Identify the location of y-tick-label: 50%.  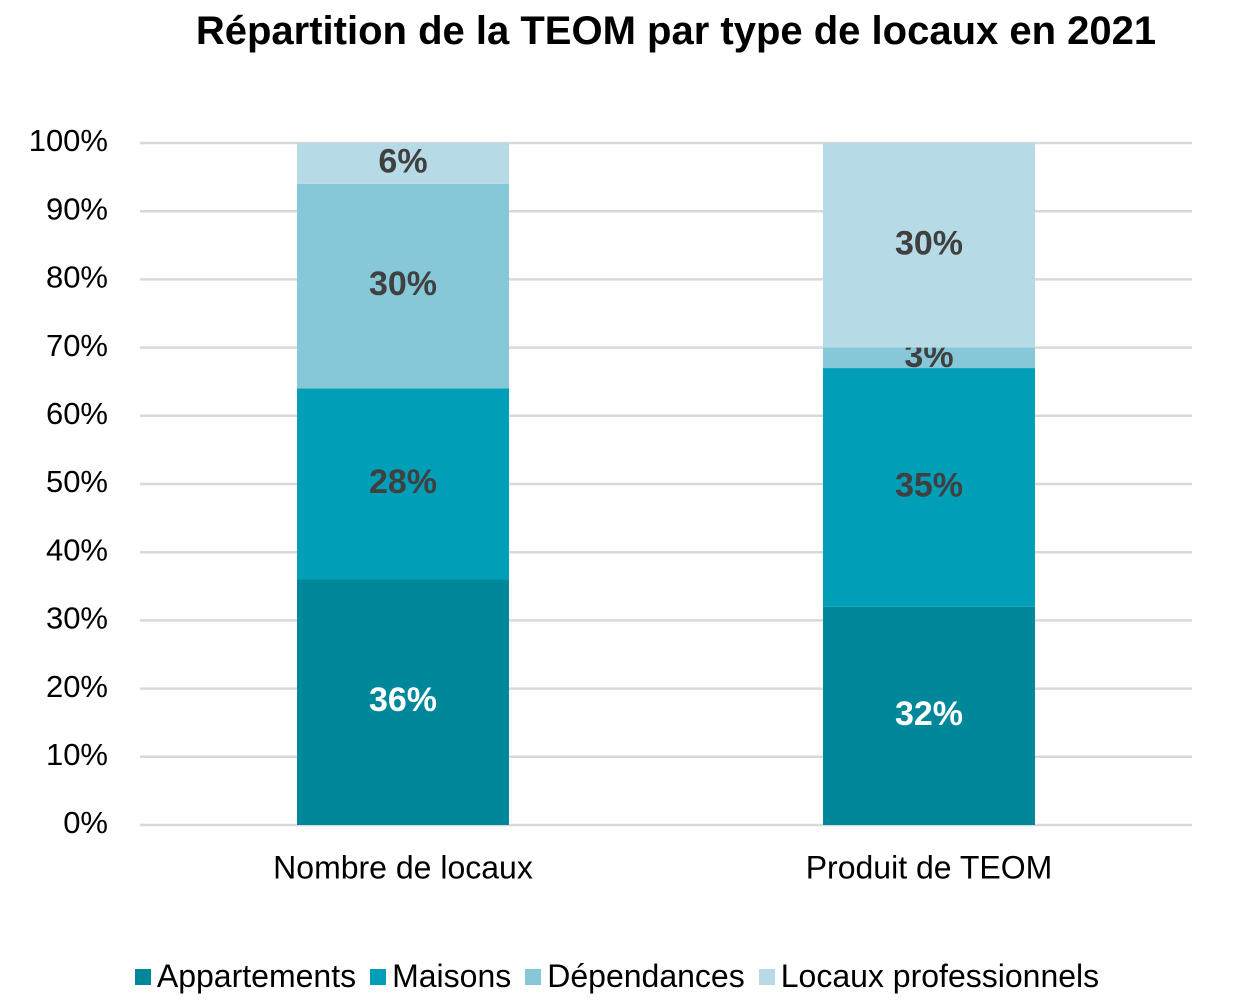
(77, 481).